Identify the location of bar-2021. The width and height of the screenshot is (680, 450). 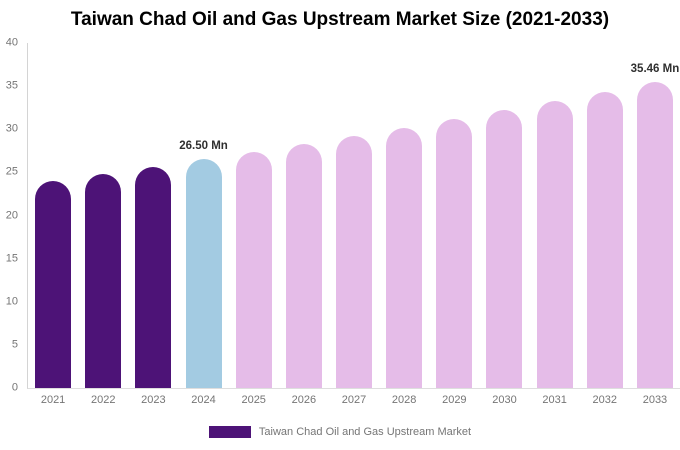
(53, 284).